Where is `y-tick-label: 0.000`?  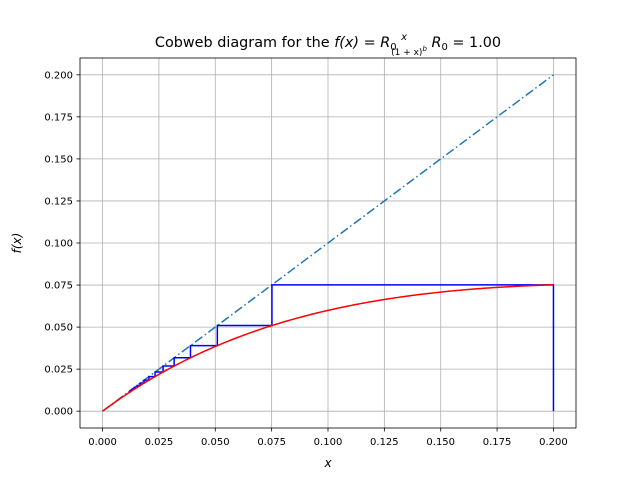
y-tick-label: 0.000 is located at coordinates (58, 412).